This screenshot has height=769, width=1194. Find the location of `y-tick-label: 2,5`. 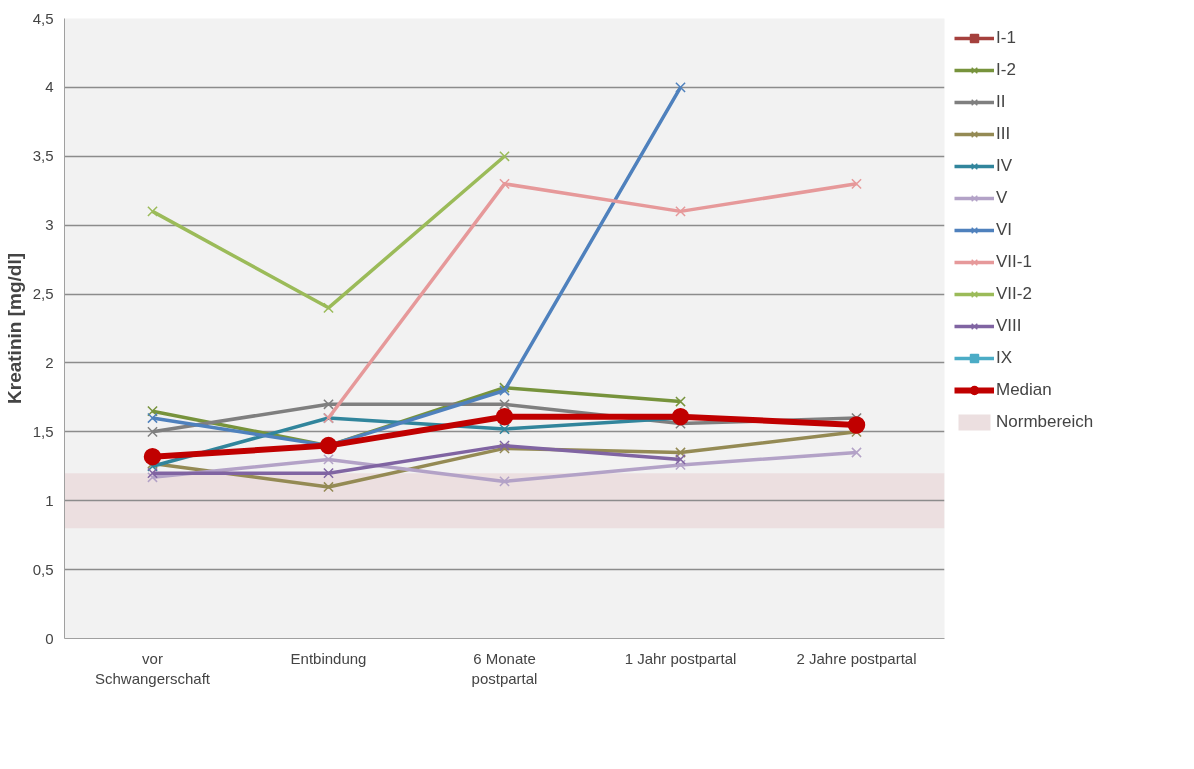

y-tick-label: 2,5 is located at coordinates (43, 294).